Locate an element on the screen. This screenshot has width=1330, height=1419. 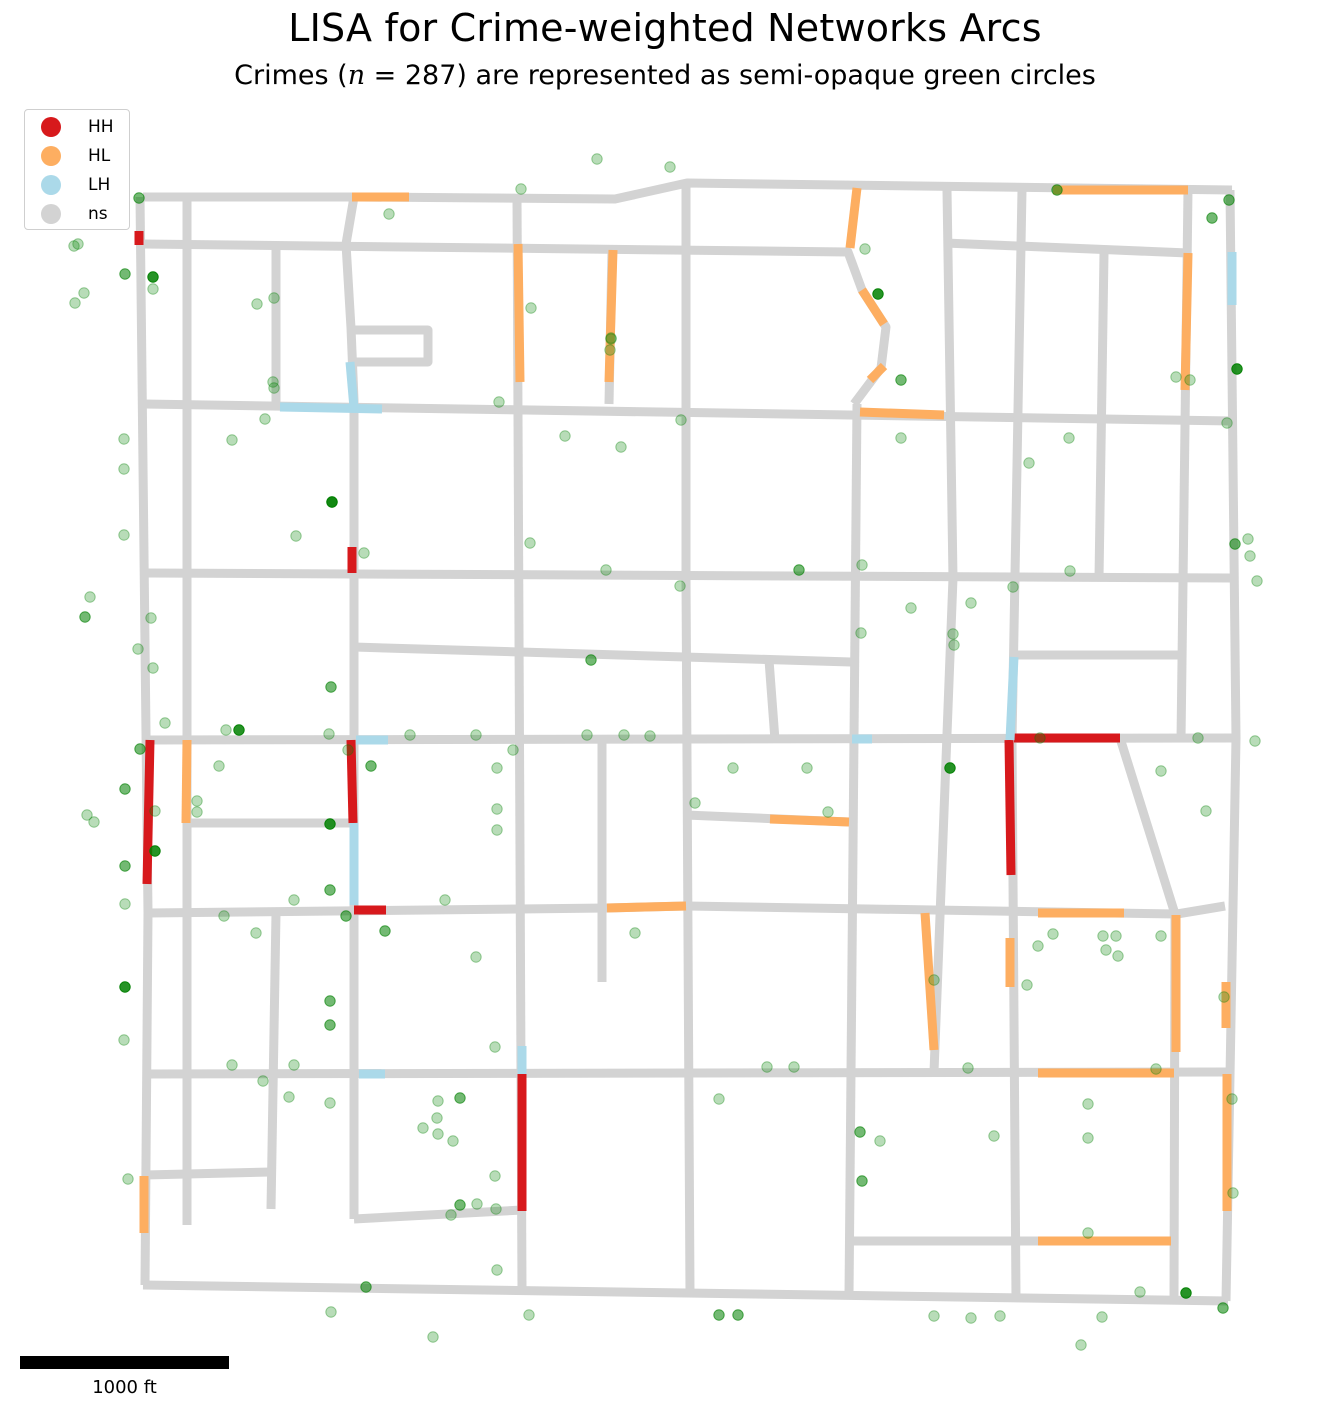
scale-bar is located at coordinates (124, 1362).